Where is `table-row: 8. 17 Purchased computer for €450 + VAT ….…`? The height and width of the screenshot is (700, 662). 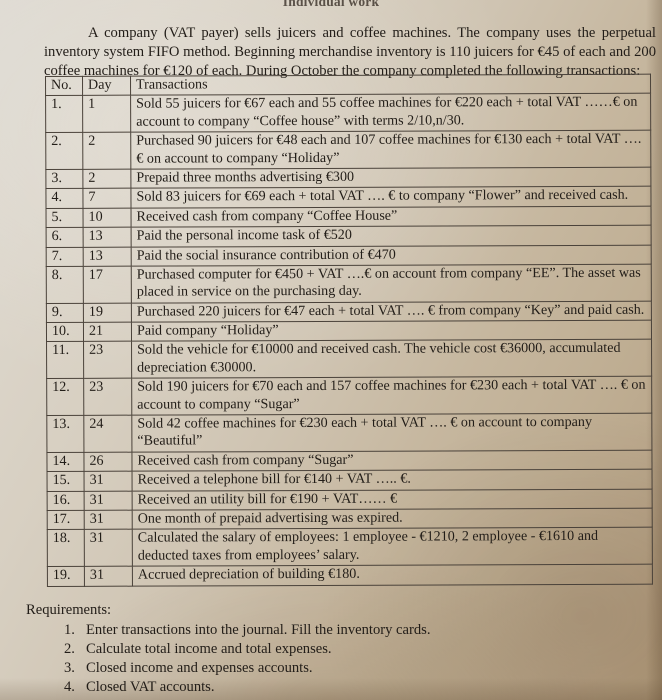 table-row: 8. 17 Purchased computer for €450 + VAT ….… is located at coordinates (349, 284).